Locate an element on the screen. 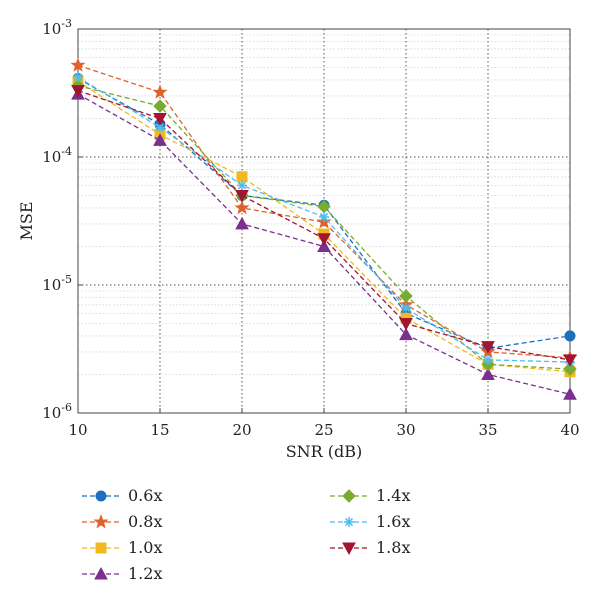  legend-label: 1.4x is located at coordinates (393, 495).